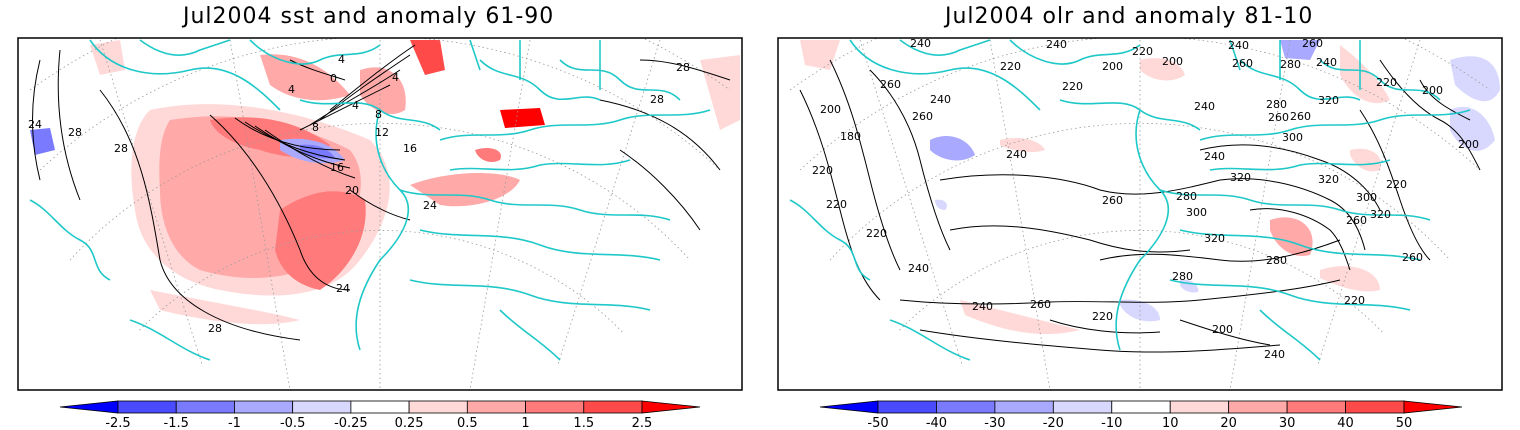 The width and height of the screenshot is (1520, 430). What do you see at coordinates (467, 423) in the screenshot?
I see `colorbar-tick-label: 0.5` at bounding box center [467, 423].